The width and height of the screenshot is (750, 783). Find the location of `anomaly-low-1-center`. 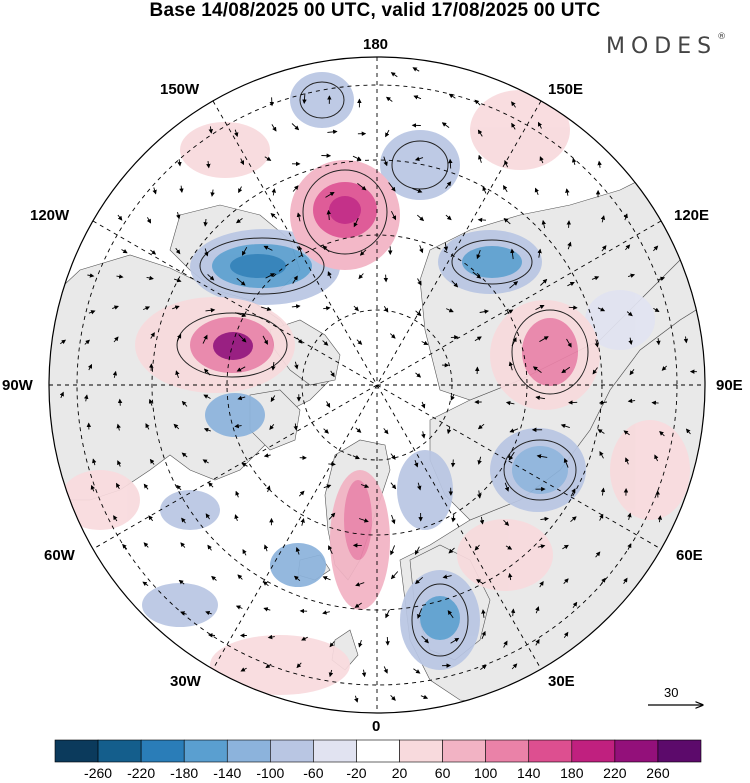

anomaly-low-1-center is located at coordinates (258, 266).